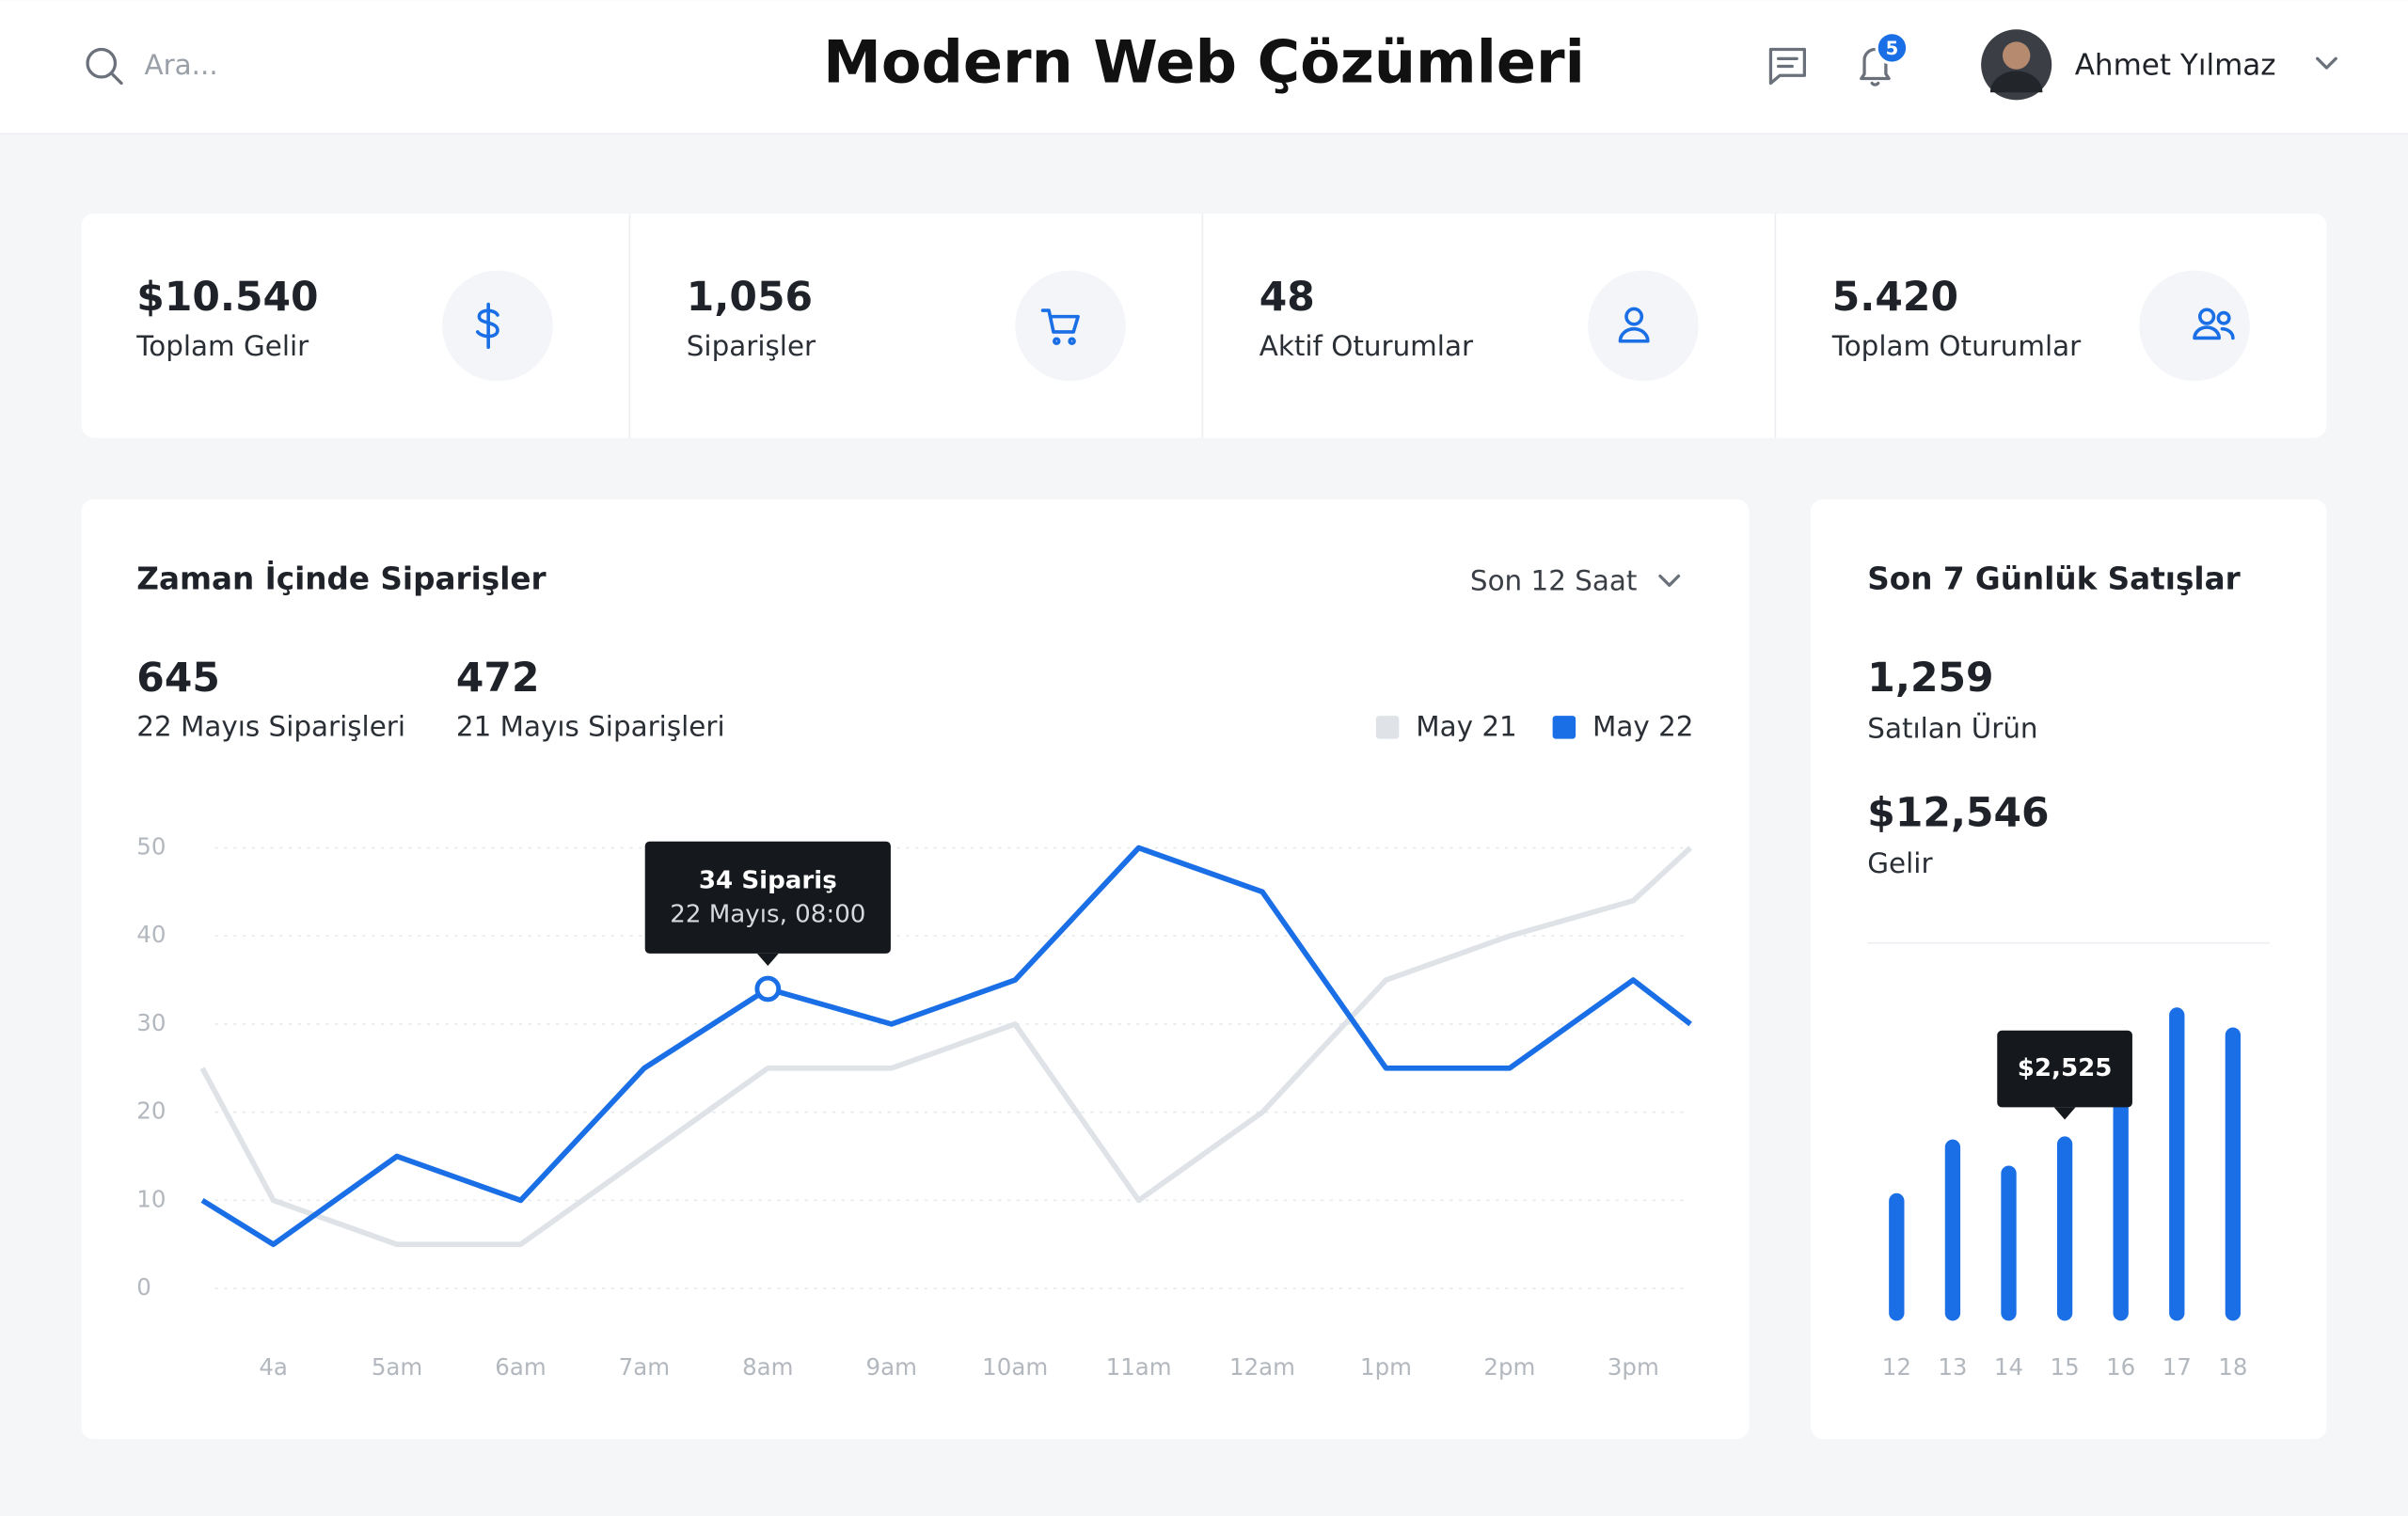 This screenshot has width=2408, height=1516. Describe the element at coordinates (2065, 1367) in the screenshot. I see `x-tick-label: 15` at that location.